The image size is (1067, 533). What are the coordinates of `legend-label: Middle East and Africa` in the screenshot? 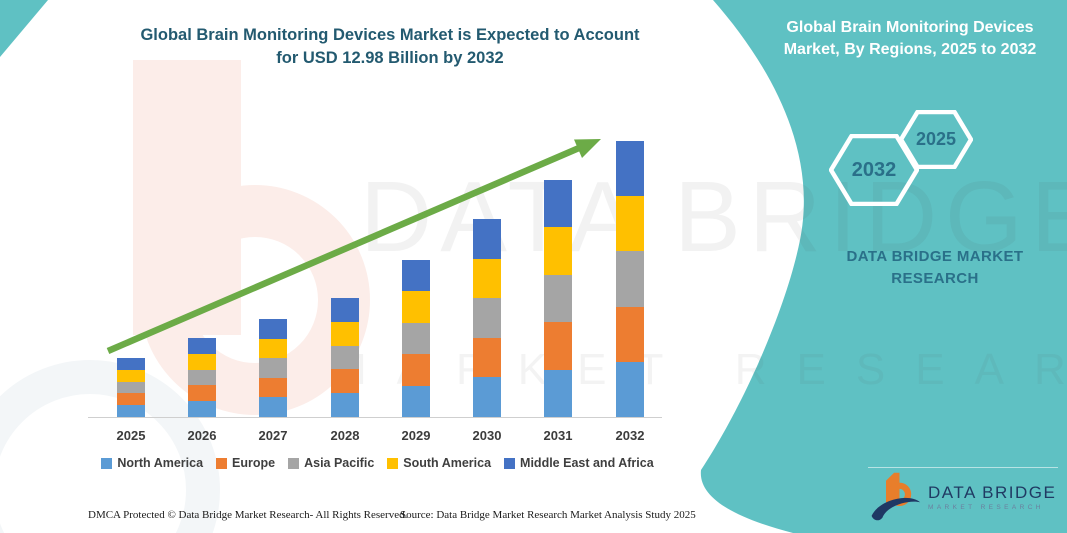 It's located at (587, 463).